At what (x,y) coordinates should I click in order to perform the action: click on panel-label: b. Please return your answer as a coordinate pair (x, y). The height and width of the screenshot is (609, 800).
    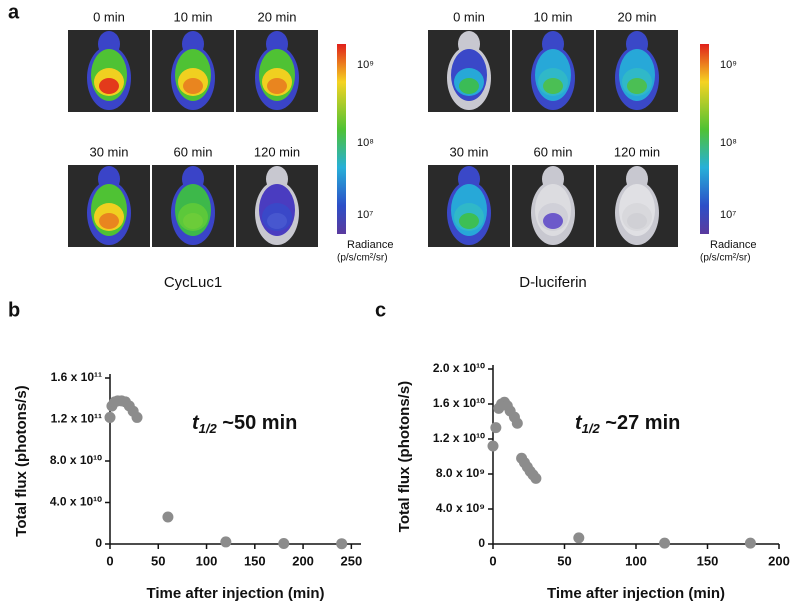
    Looking at the image, I should click on (14, 310).